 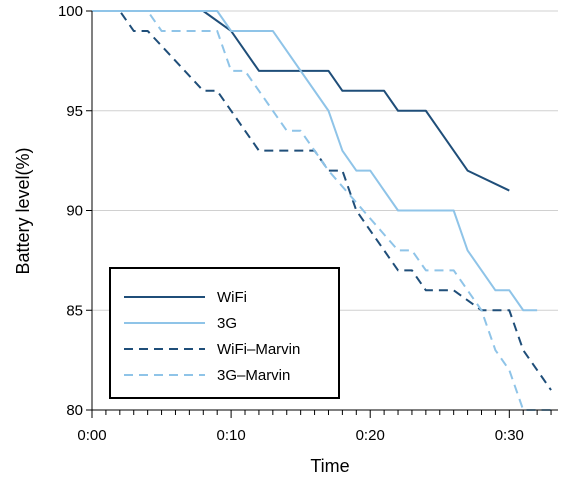 What do you see at coordinates (258, 349) in the screenshot?
I see `legend-label-3: WiFi–Marvin` at bounding box center [258, 349].